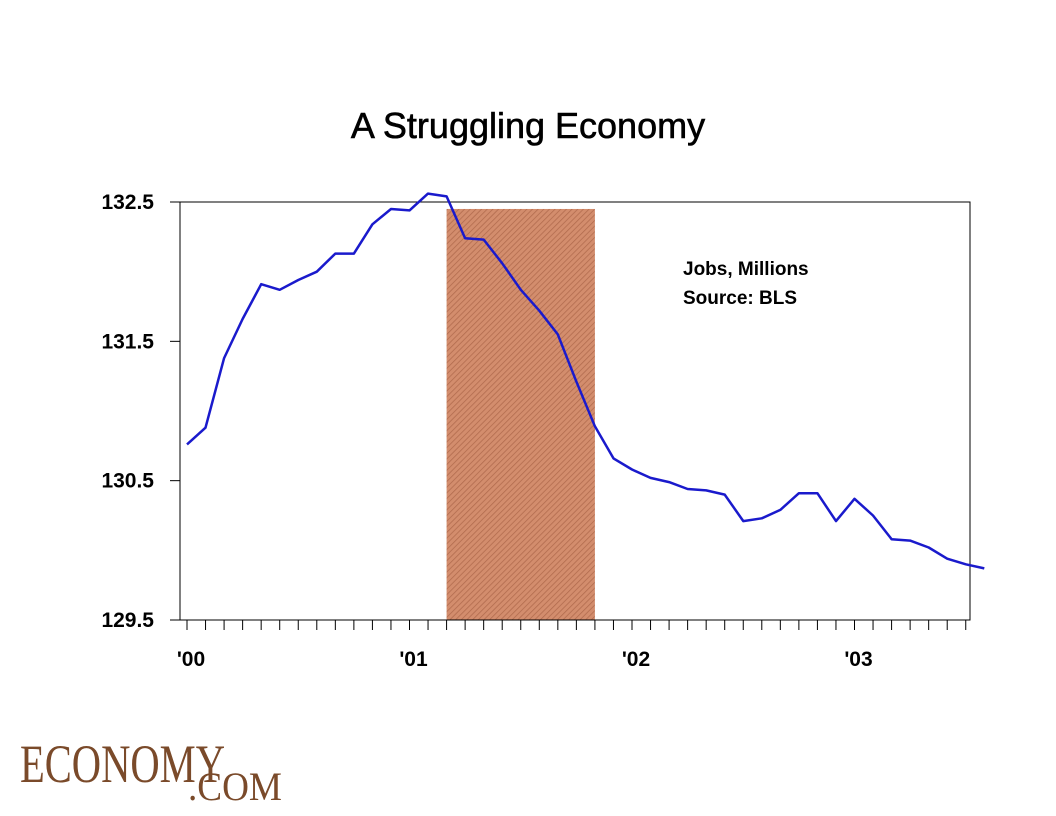  I want to click on x-tick-label: '03, so click(858, 659).